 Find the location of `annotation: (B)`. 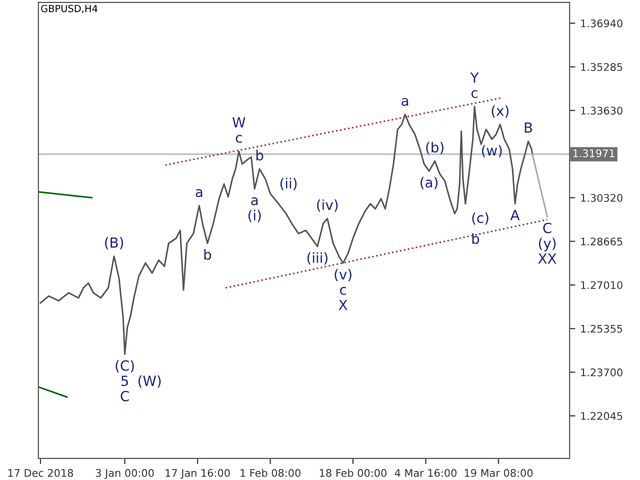

annotation: (B) is located at coordinates (114, 243).